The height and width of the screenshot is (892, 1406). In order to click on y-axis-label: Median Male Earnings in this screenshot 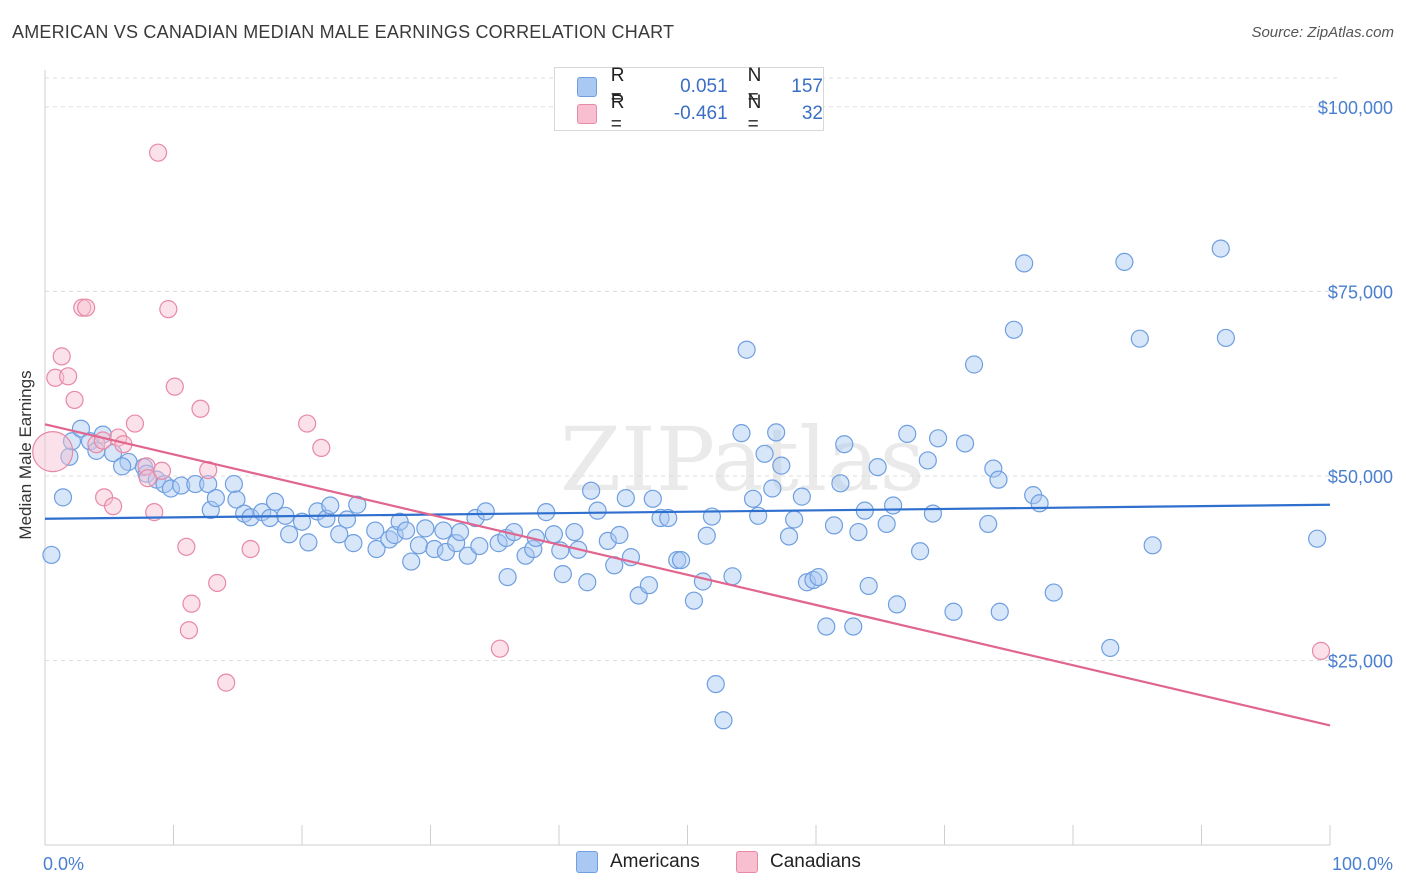, I will do `click(25, 454)`.